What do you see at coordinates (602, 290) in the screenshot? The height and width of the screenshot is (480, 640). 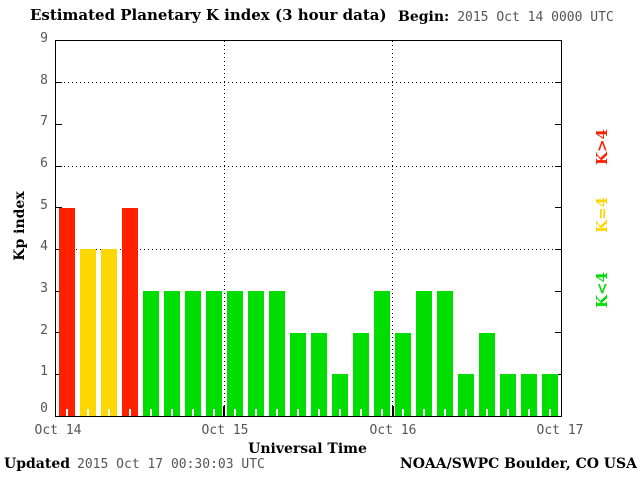 I see `legend-label-k-lt-4: K<4` at bounding box center [602, 290].